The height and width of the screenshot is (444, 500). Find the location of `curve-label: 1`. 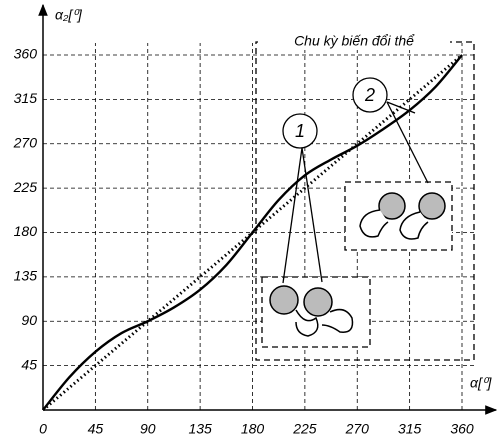

curve-label: 1 is located at coordinates (300, 131).